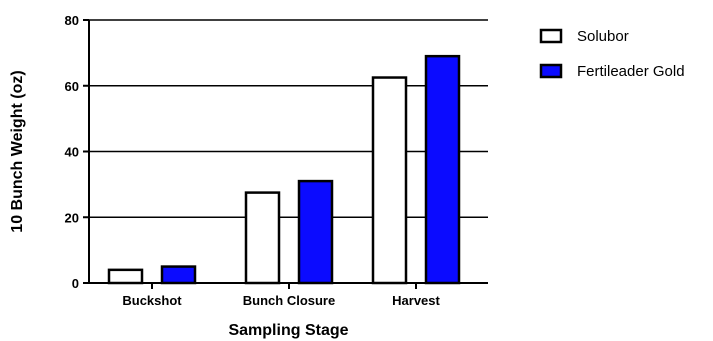 The width and height of the screenshot is (713, 341). What do you see at coordinates (631, 71) in the screenshot?
I see `legend-label-fertileader-gold: Fertileader Gold` at bounding box center [631, 71].